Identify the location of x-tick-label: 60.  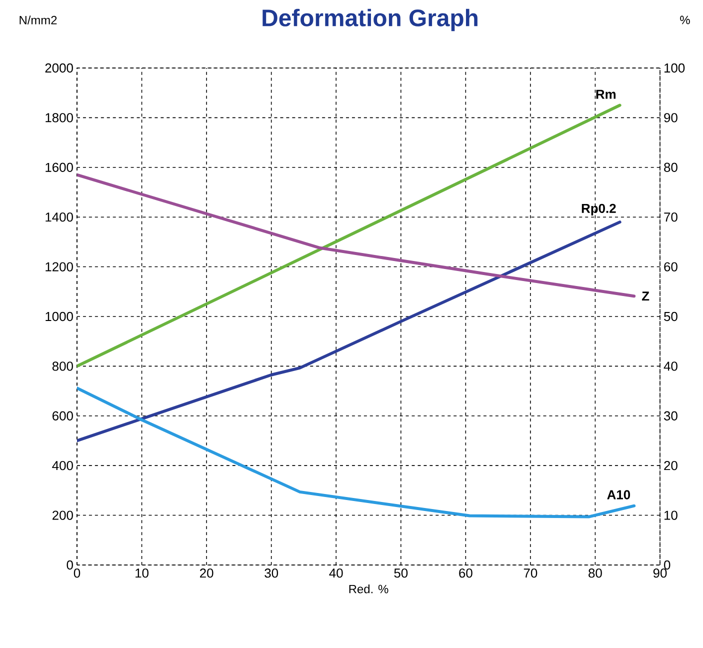
(465, 573).